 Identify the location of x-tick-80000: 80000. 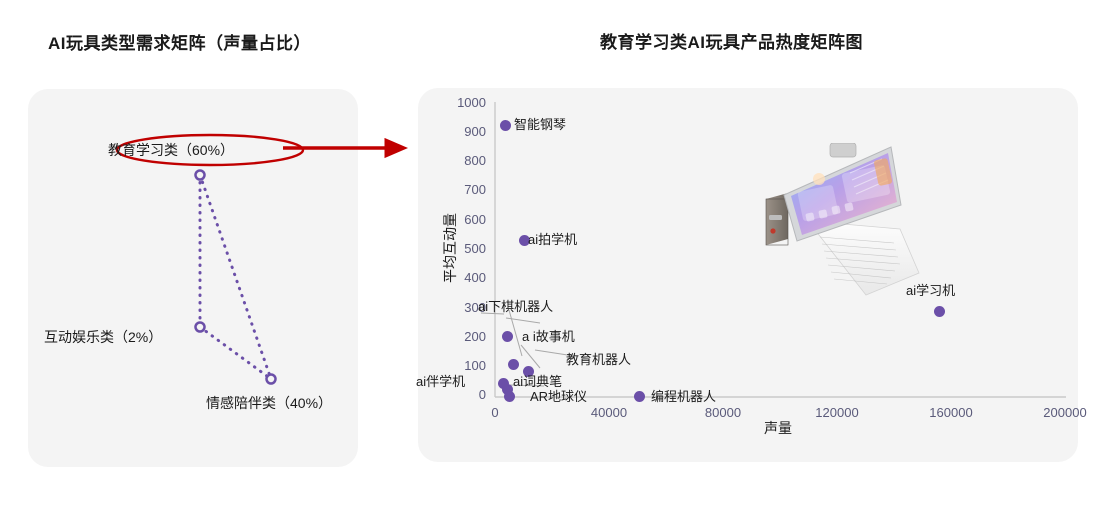
(723, 412).